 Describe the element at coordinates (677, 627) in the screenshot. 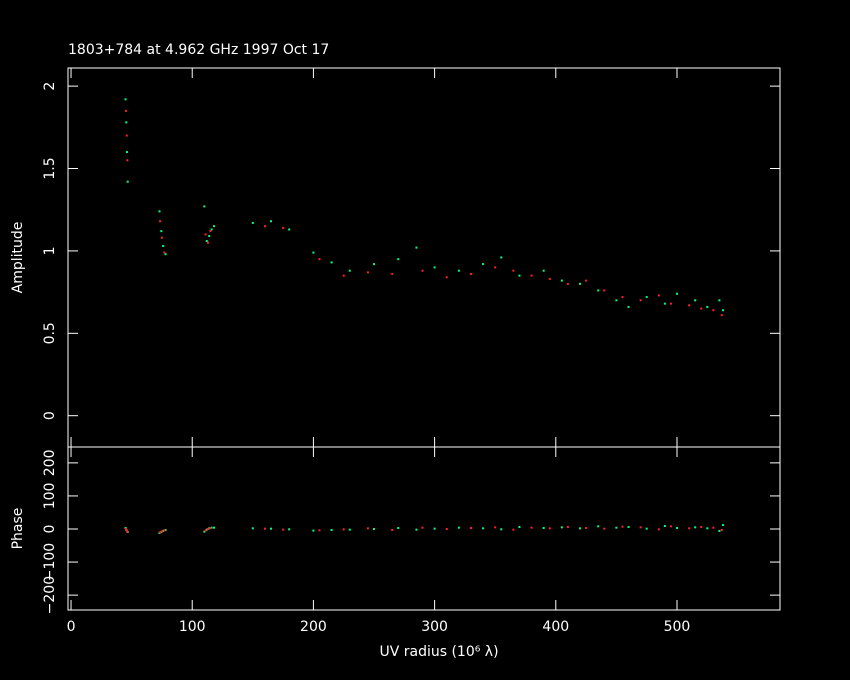

I see `x-tick-label: 500` at that location.